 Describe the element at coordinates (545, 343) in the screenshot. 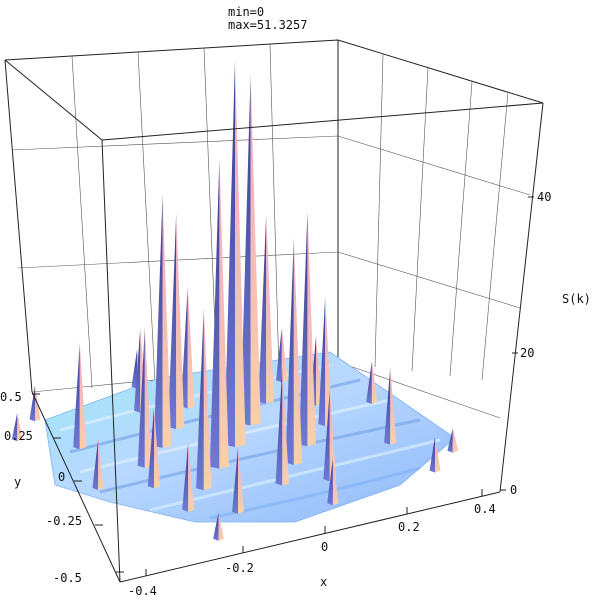

I see `z-axis: 0 20 40 S(k)` at that location.